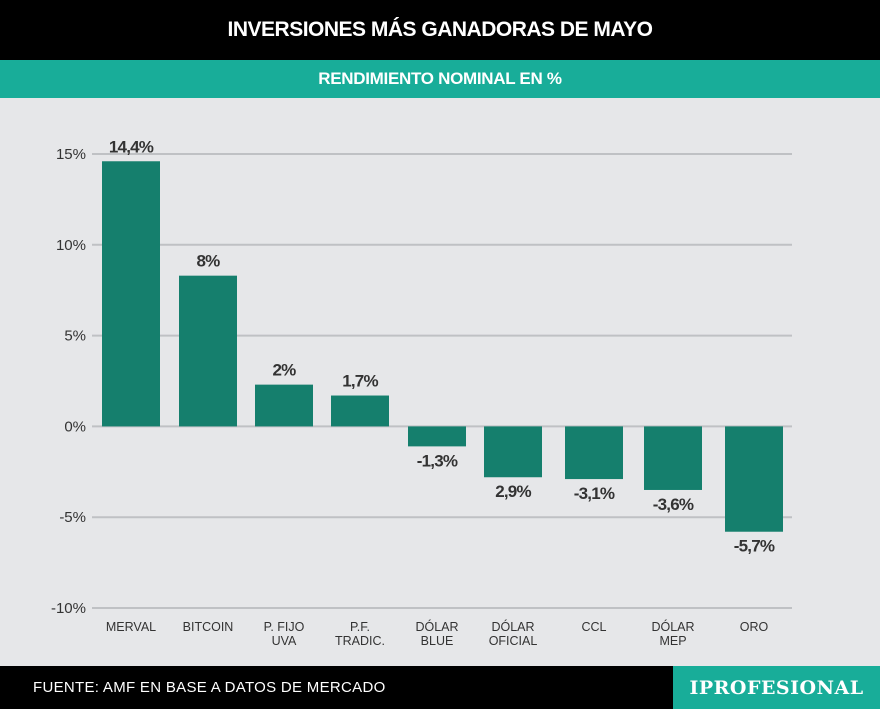 This screenshot has height=709, width=880. I want to click on source-note: FUENTE: AMF EN BASE A DATOS DE MERCADO, so click(209, 687).